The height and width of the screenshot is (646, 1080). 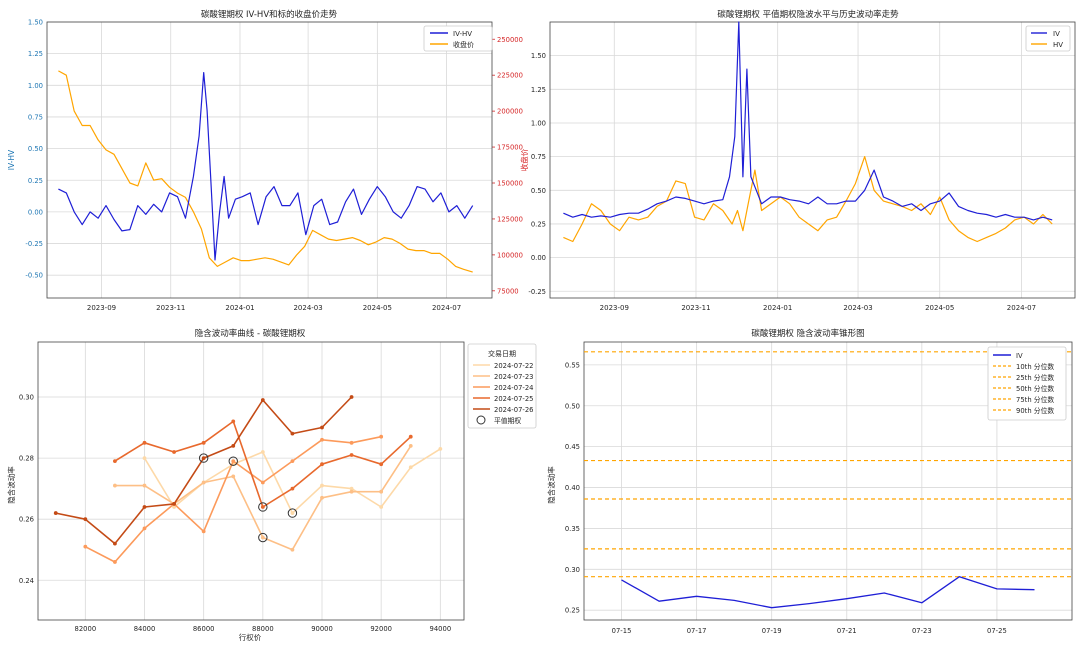 What do you see at coordinates (1035, 388) in the screenshot?
I see `legend-label-p50: 50th 分位数` at bounding box center [1035, 388].